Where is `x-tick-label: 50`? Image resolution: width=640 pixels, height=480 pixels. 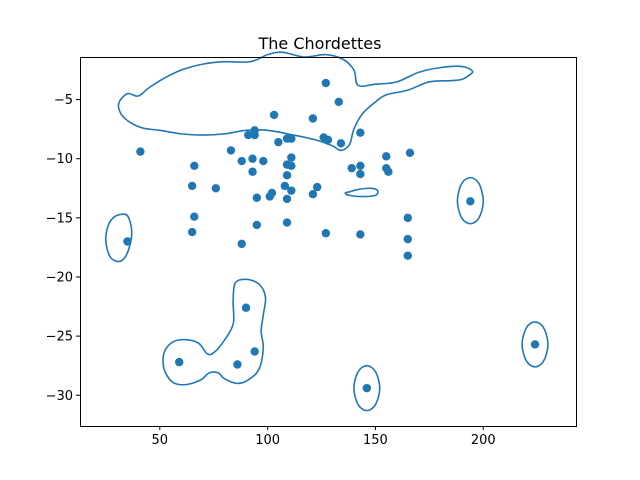
x-tick-label: 50 is located at coordinates (160, 440).